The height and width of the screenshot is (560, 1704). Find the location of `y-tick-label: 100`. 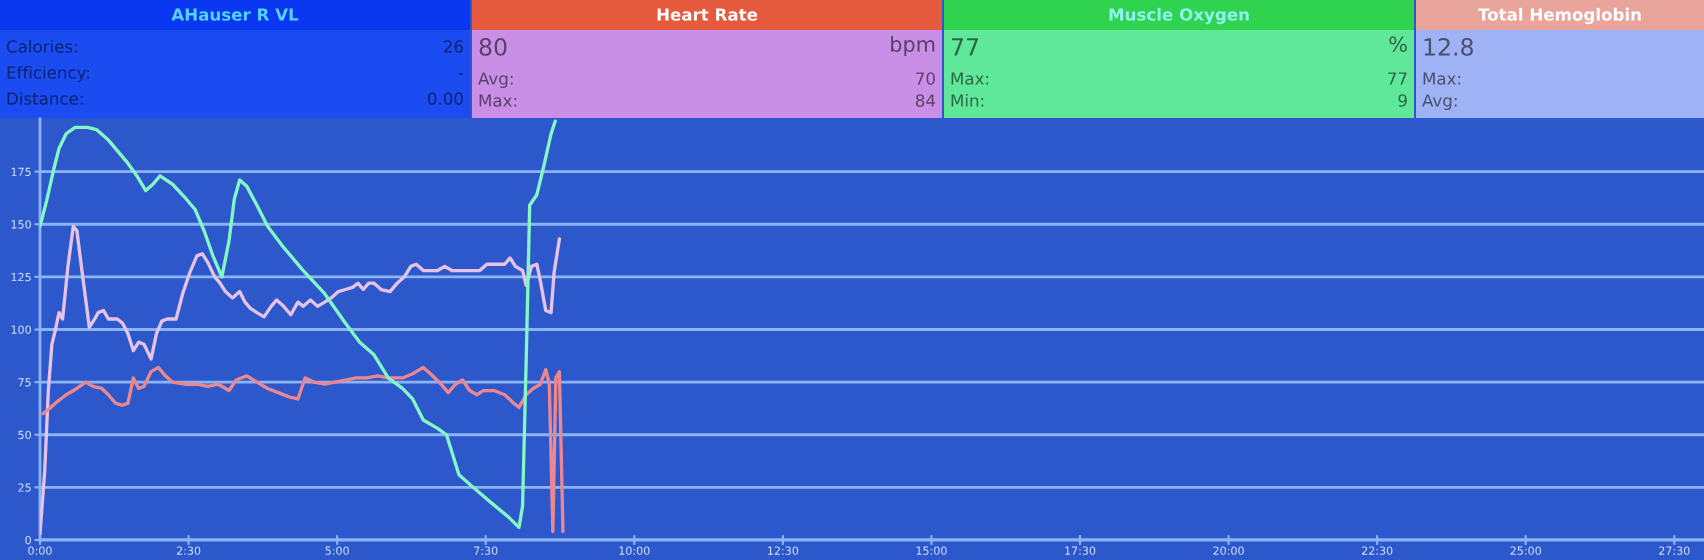

y-tick-label: 100 is located at coordinates (21, 329).